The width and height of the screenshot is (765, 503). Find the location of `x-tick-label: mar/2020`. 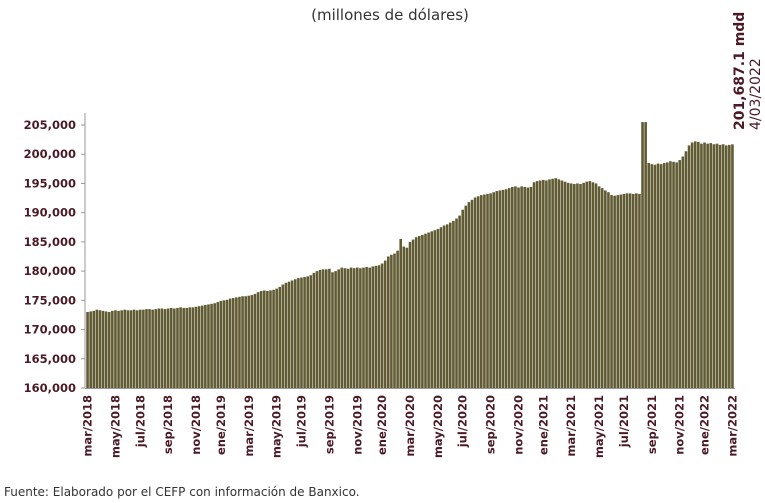

x-tick-label: mar/2020 is located at coordinates (410, 426).